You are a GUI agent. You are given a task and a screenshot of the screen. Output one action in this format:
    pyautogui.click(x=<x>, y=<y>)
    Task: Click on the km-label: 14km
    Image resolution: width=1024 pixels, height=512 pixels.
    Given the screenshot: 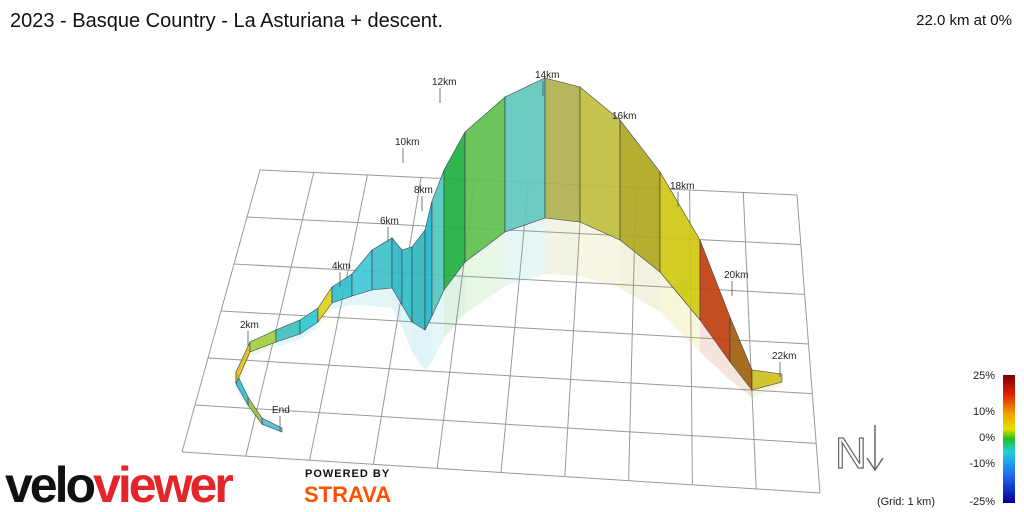 What is the action you would take?
    pyautogui.click(x=547, y=75)
    